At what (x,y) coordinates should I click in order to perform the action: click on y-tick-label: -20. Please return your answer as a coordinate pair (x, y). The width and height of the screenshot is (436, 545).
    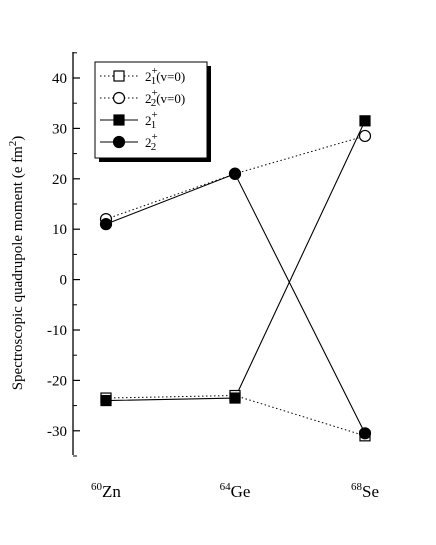
    Looking at the image, I should click on (57, 381).